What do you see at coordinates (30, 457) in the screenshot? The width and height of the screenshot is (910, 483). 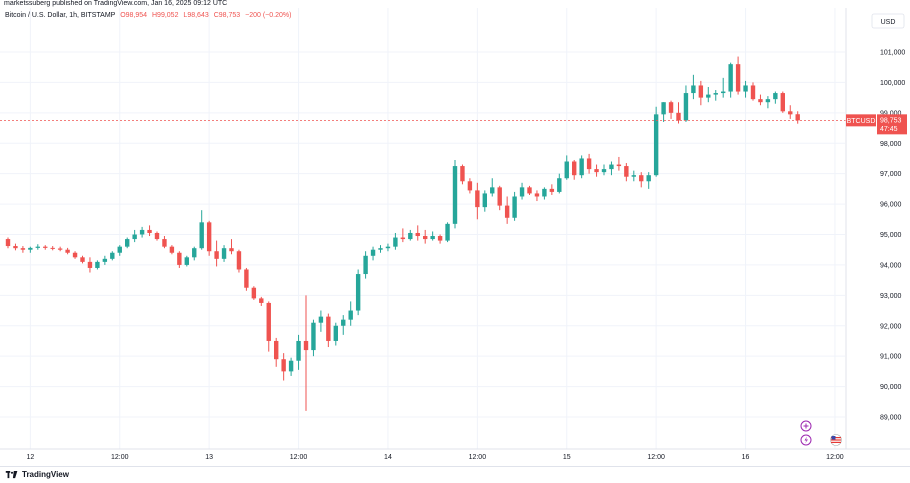 I see `x-tick-label: 12` at bounding box center [30, 457].